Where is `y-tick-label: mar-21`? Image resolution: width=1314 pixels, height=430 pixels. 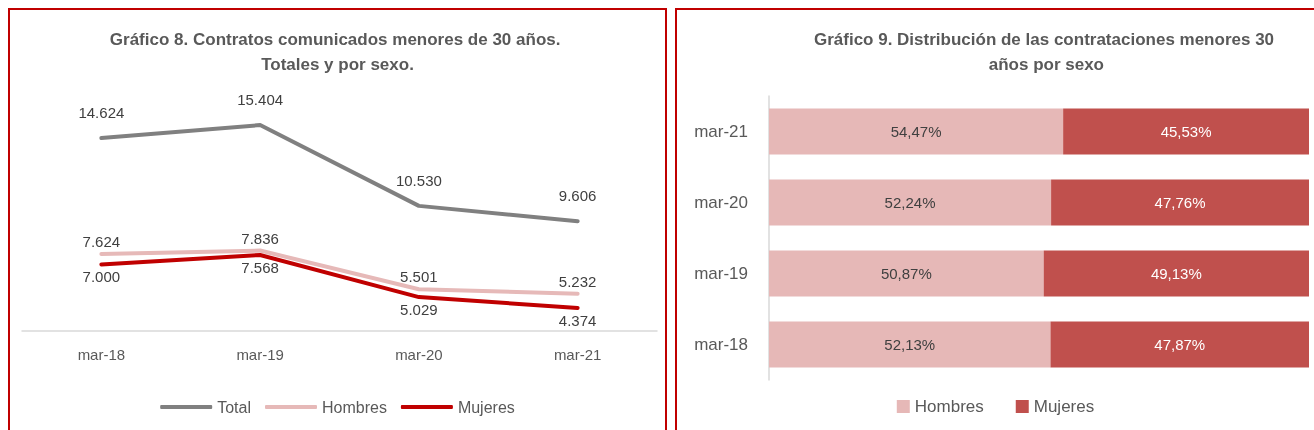 y-tick-label: mar-21 is located at coordinates (721, 131).